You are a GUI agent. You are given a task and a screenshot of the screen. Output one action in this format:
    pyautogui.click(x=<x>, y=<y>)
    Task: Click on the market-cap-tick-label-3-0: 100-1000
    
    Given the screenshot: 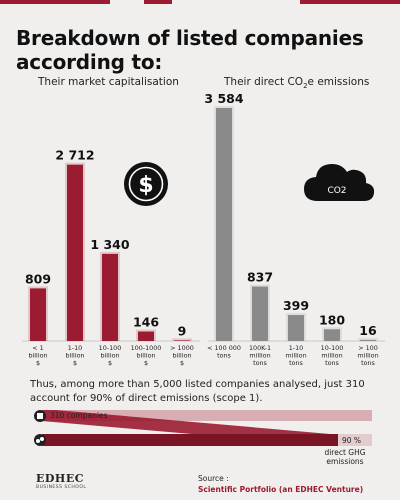 What is the action you would take?
    pyautogui.click(x=146, y=348)
    